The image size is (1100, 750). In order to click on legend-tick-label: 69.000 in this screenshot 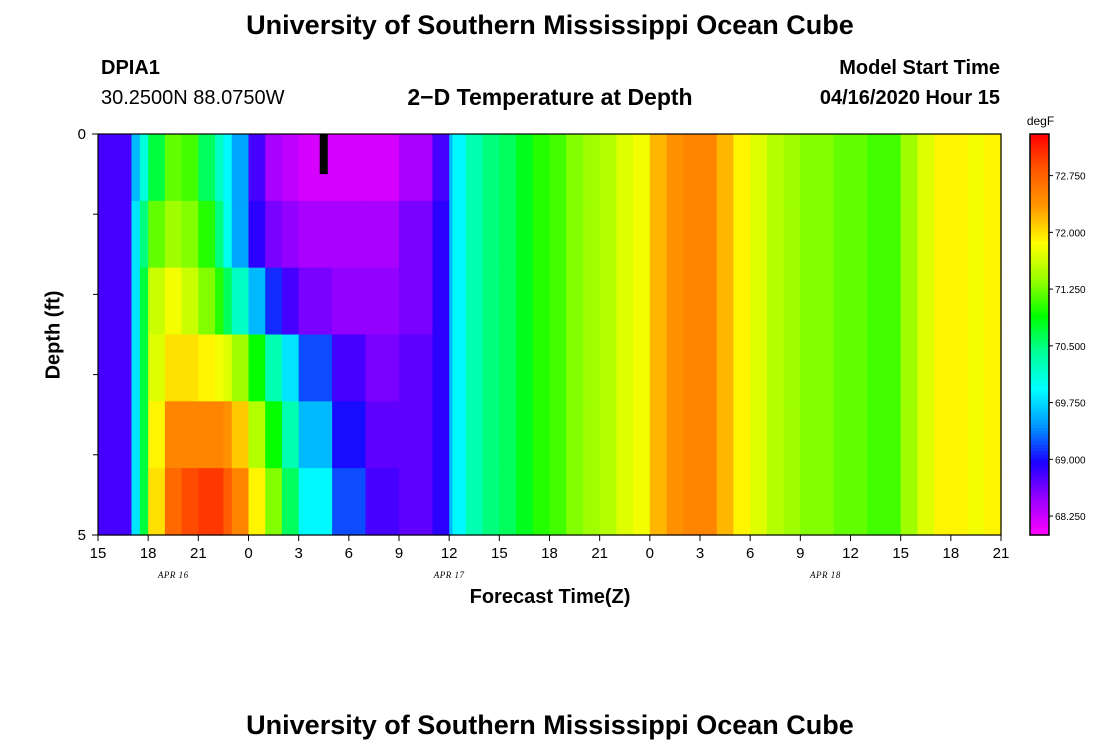, I will do `click(1070, 460)`.